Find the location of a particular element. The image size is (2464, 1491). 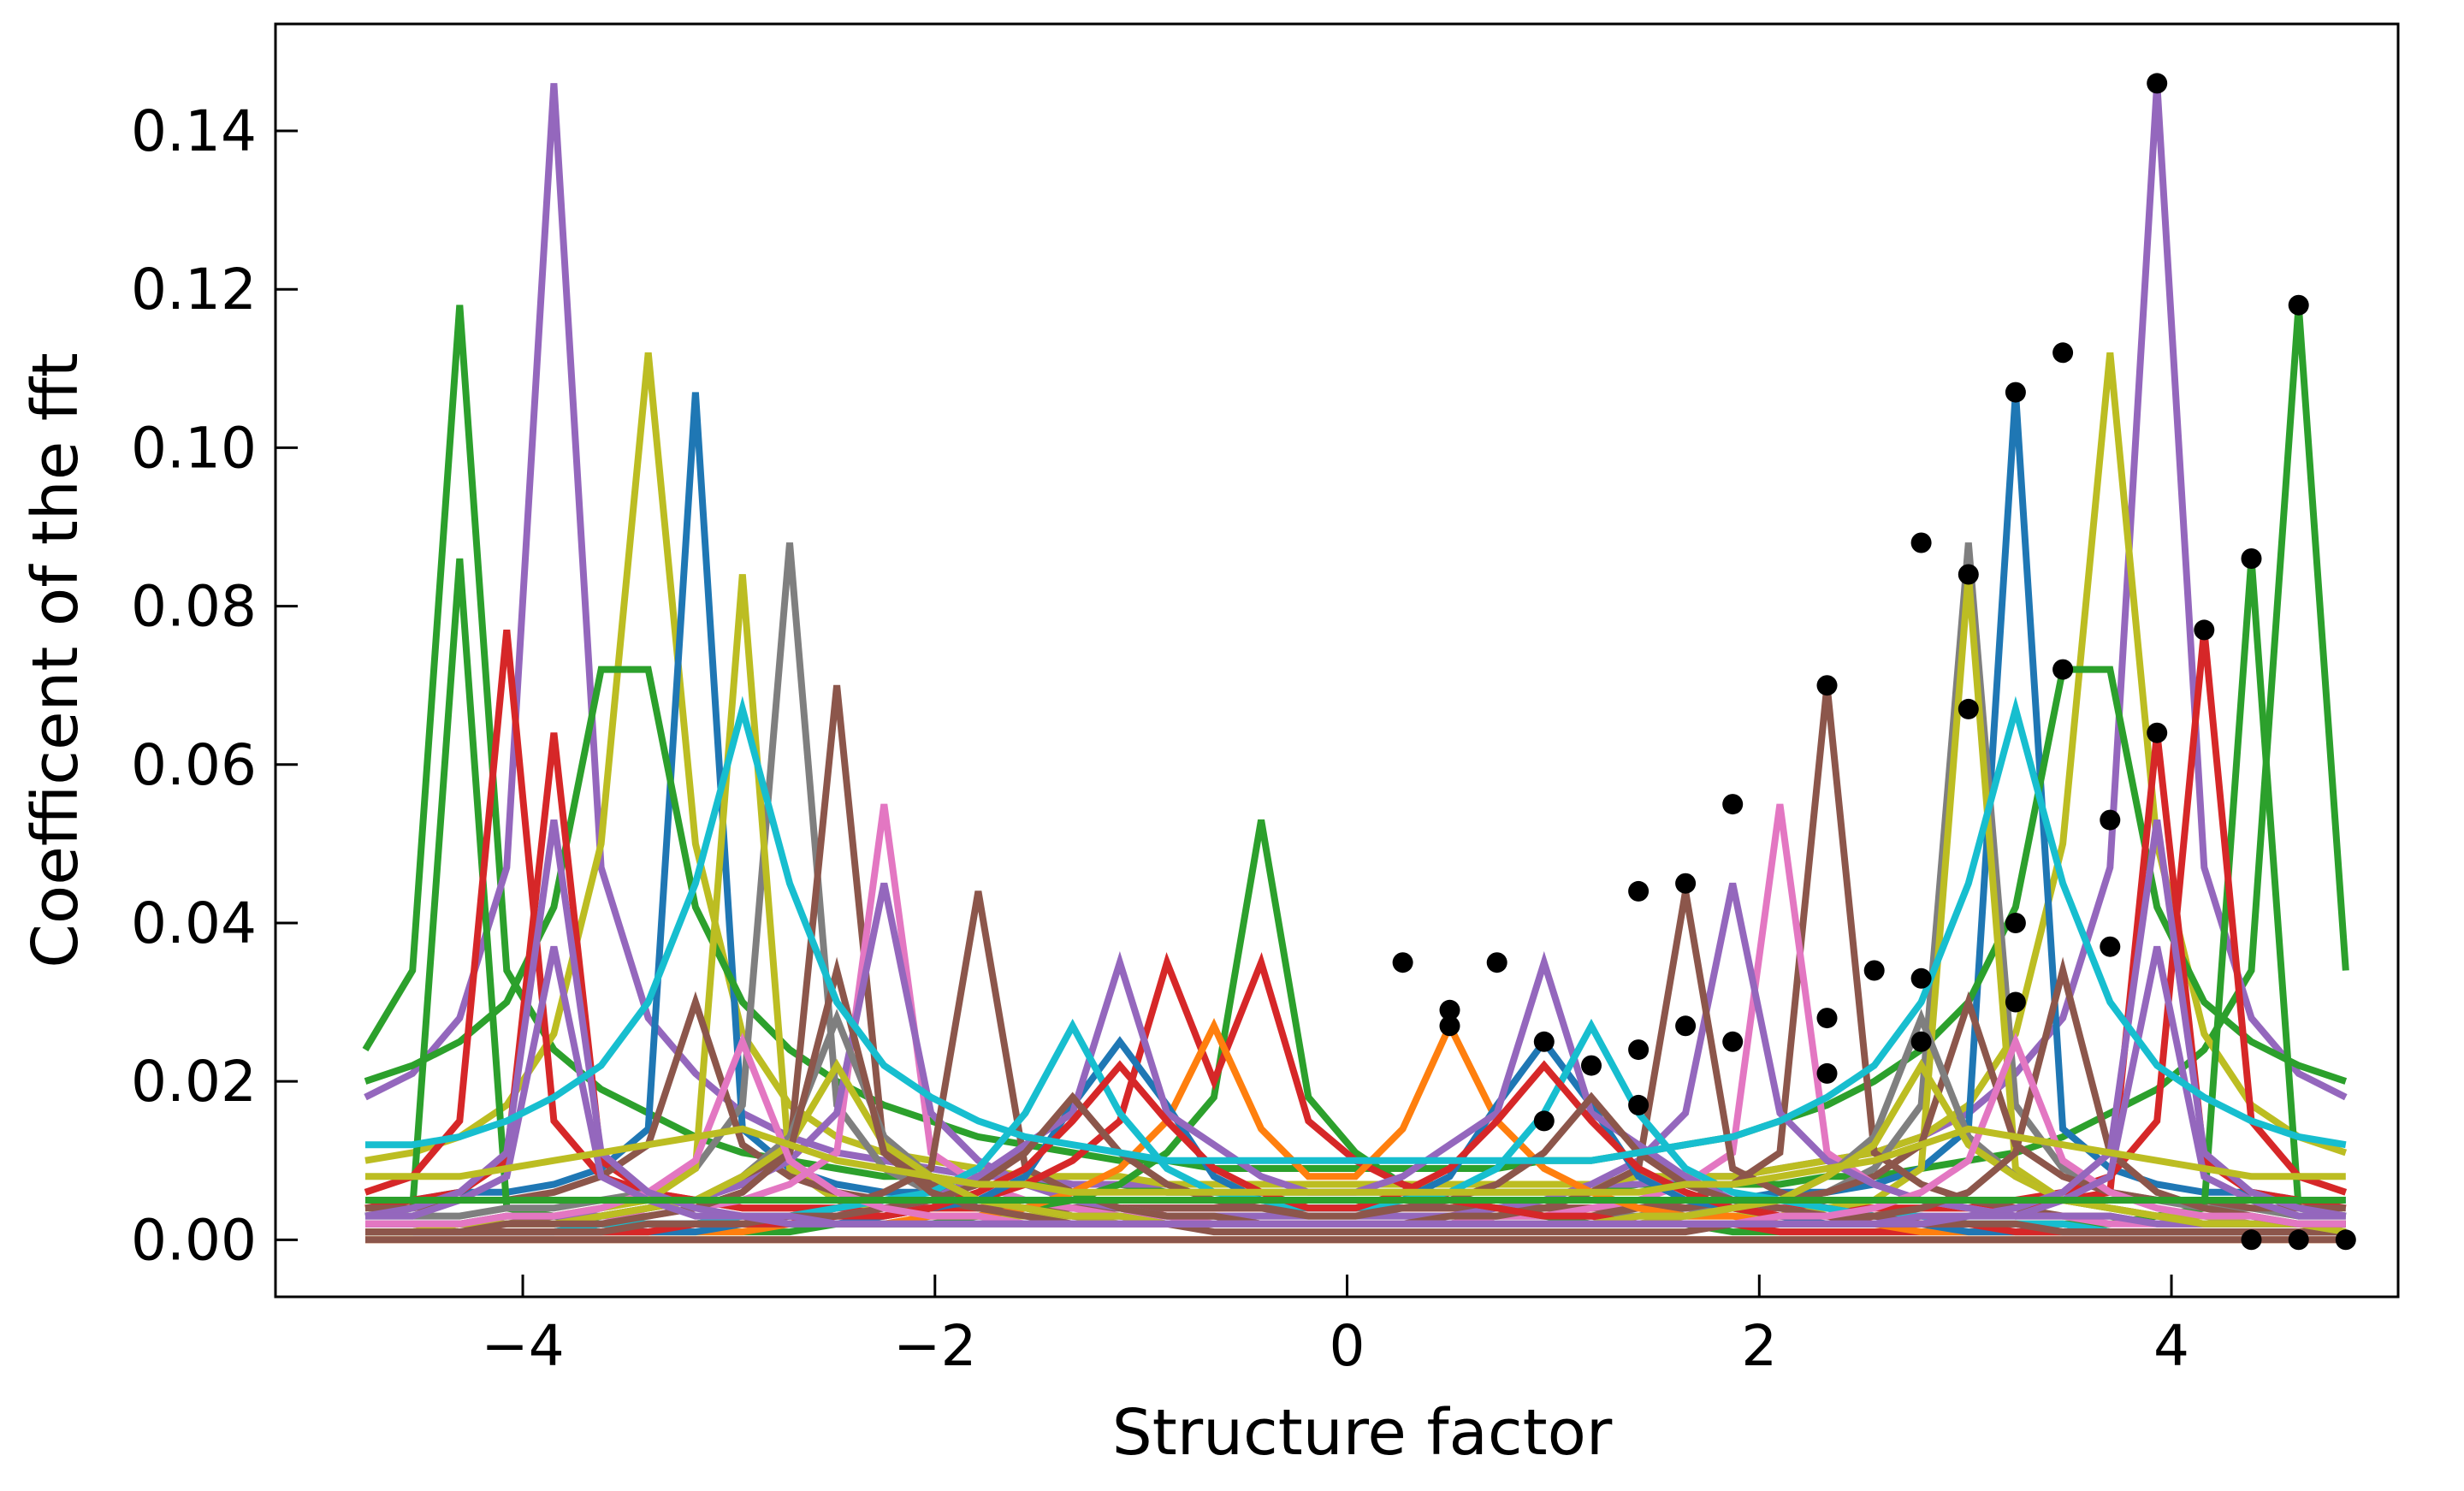

x-tick-label: −2 is located at coordinates (934, 1346).